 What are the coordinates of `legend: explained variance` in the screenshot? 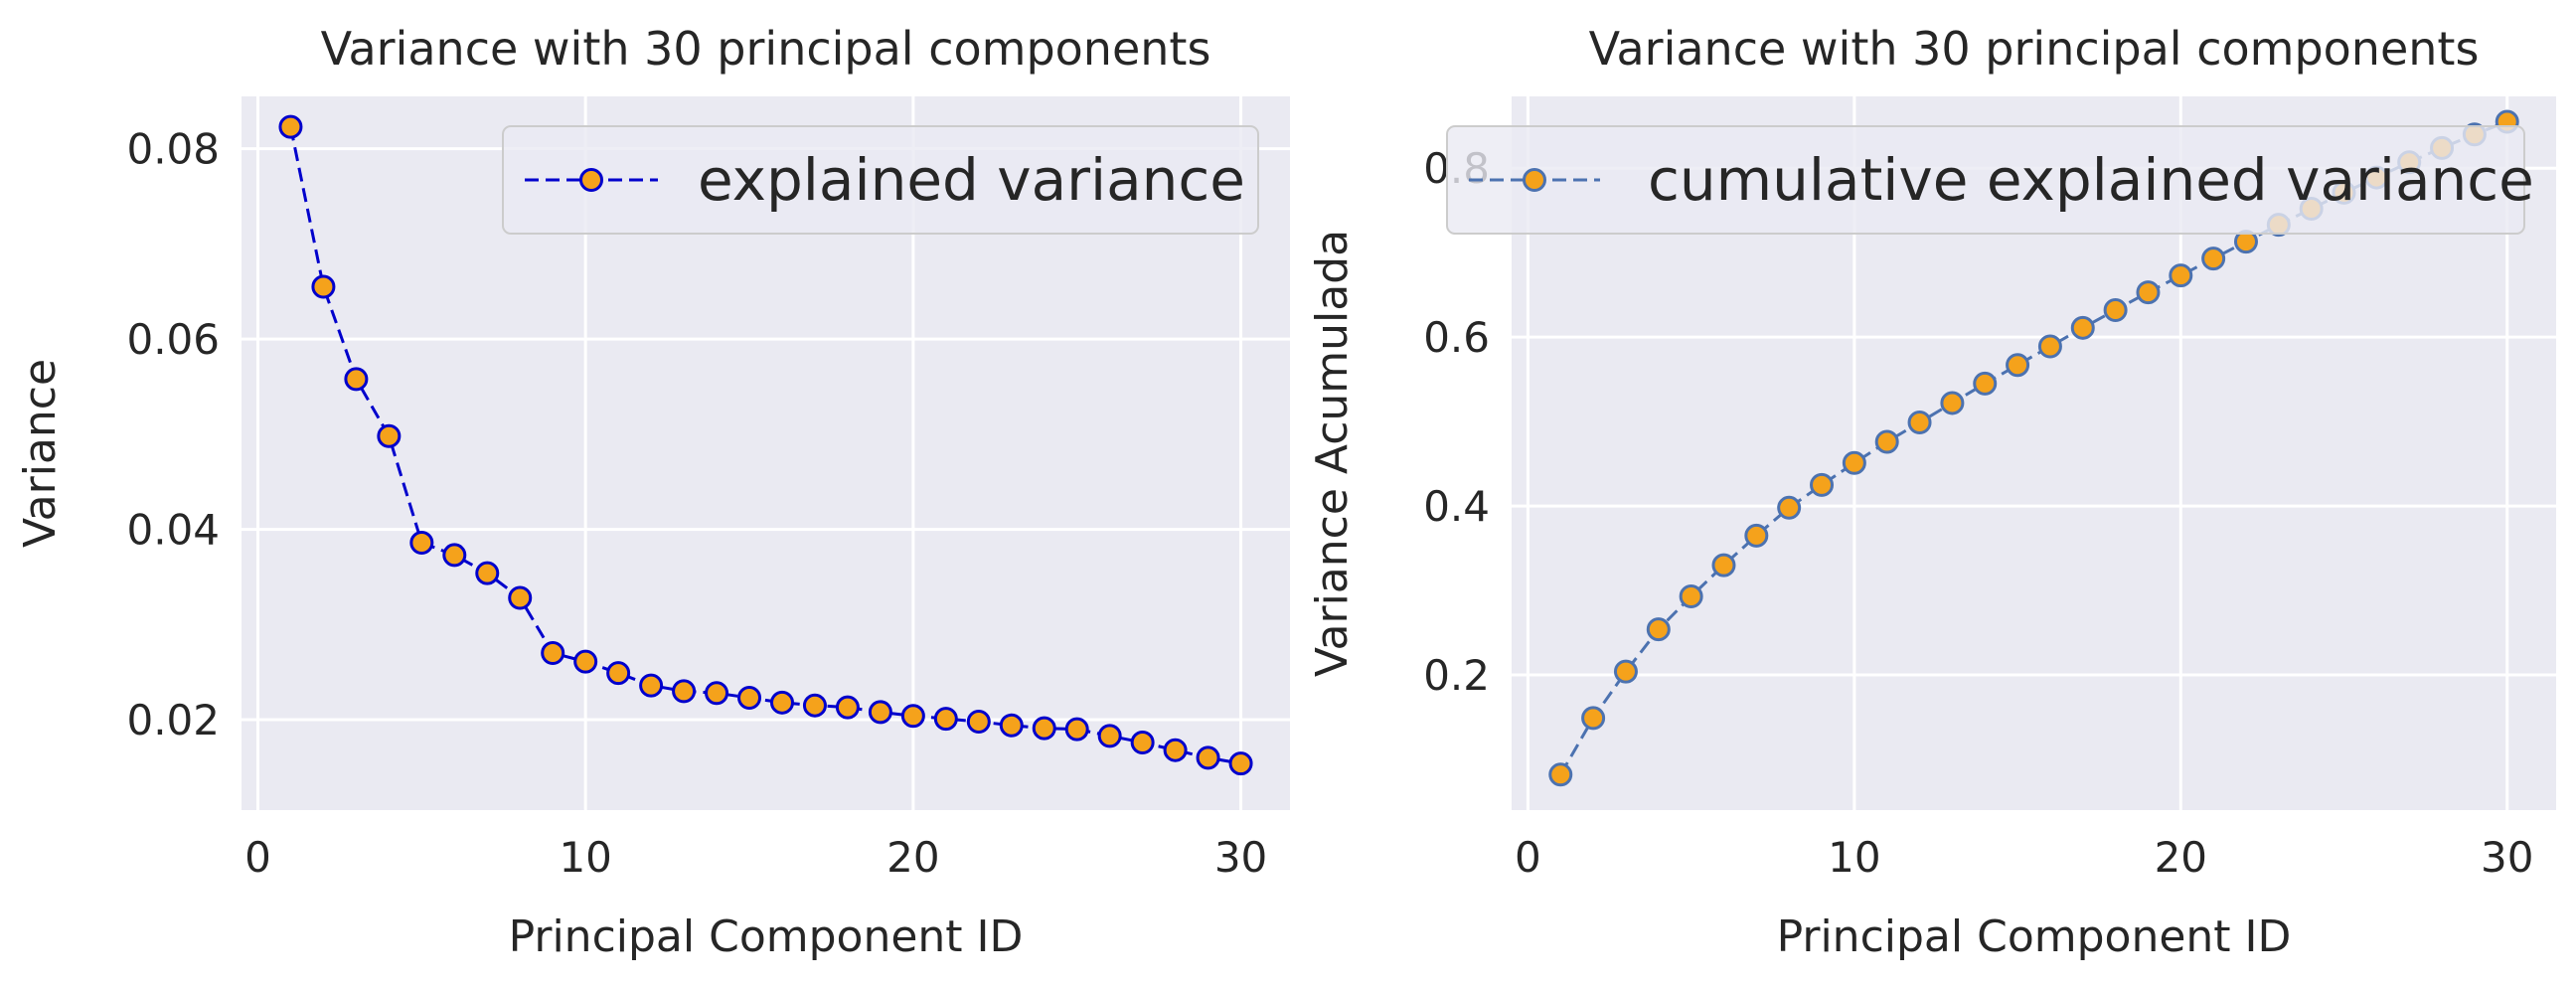 It's located at (880, 180).